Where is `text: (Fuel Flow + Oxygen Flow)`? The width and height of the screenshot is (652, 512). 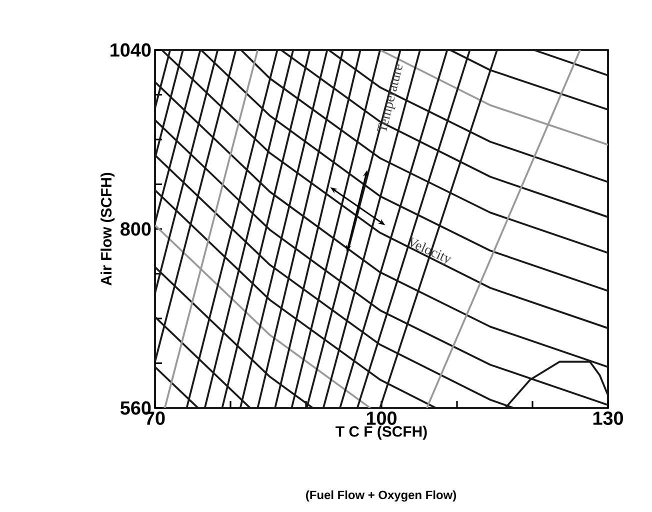
text: (Fuel Flow + Oxygen Flow) is located at coordinates (381, 496).